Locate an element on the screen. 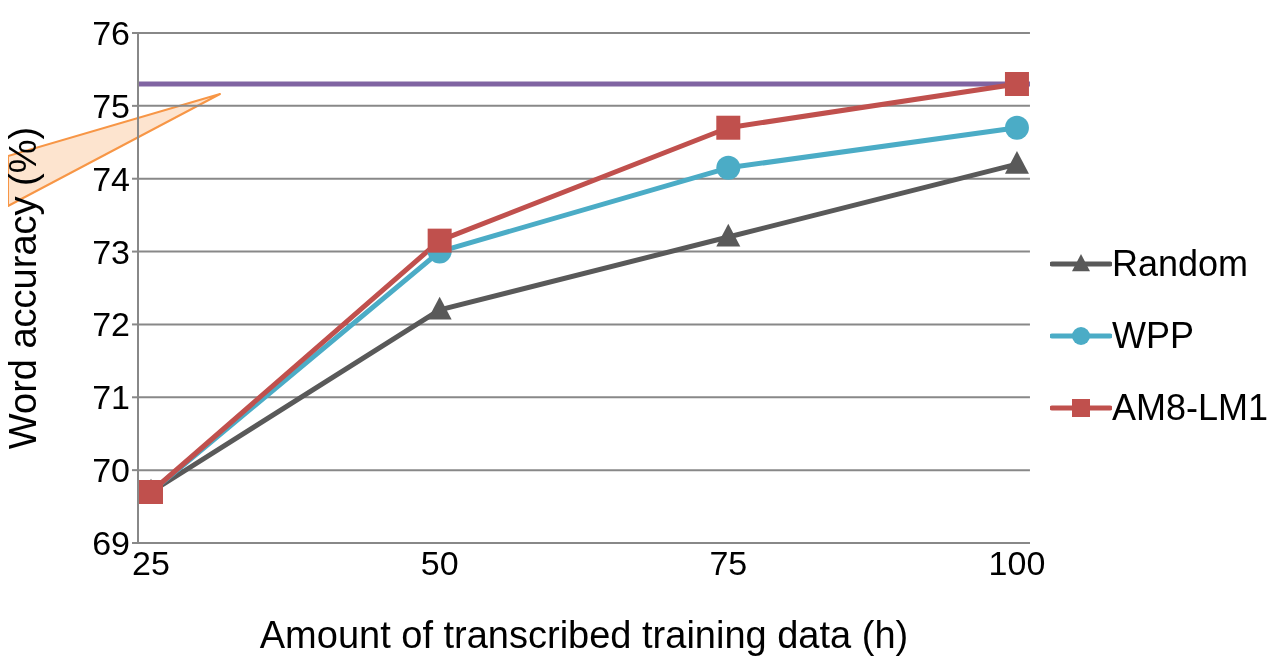 The height and width of the screenshot is (671, 1287). x-tick-label: 25 is located at coordinates (151, 563).